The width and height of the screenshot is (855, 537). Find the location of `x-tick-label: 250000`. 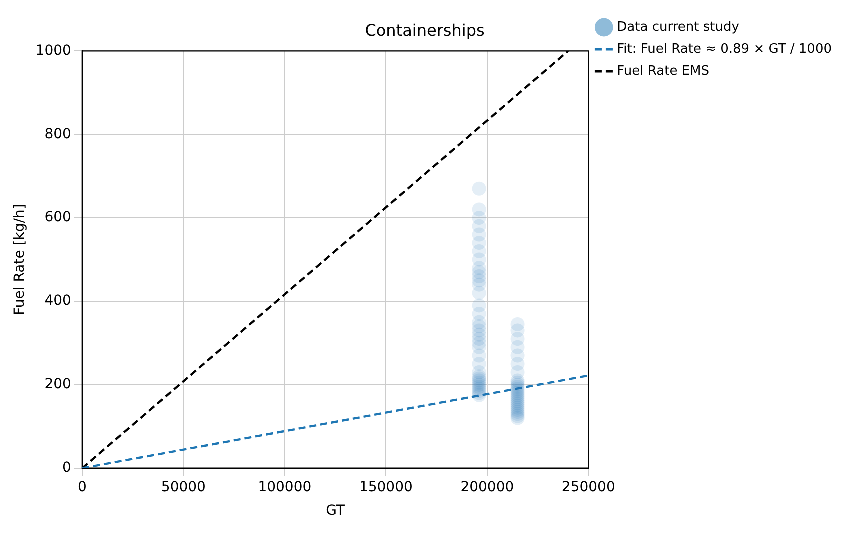

x-tick-label: 250000 is located at coordinates (589, 487).